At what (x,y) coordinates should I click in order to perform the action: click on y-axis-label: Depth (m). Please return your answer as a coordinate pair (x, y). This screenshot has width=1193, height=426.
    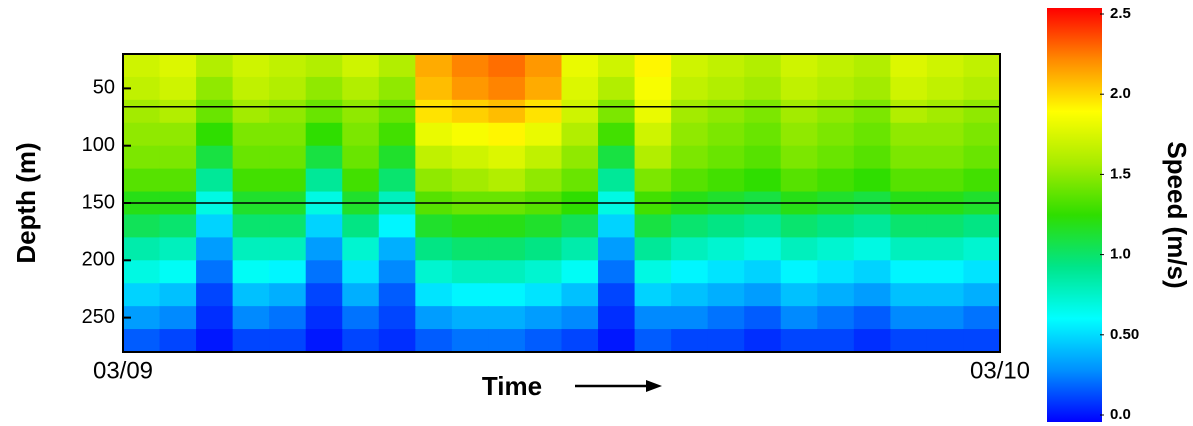
    Looking at the image, I should click on (26, 202).